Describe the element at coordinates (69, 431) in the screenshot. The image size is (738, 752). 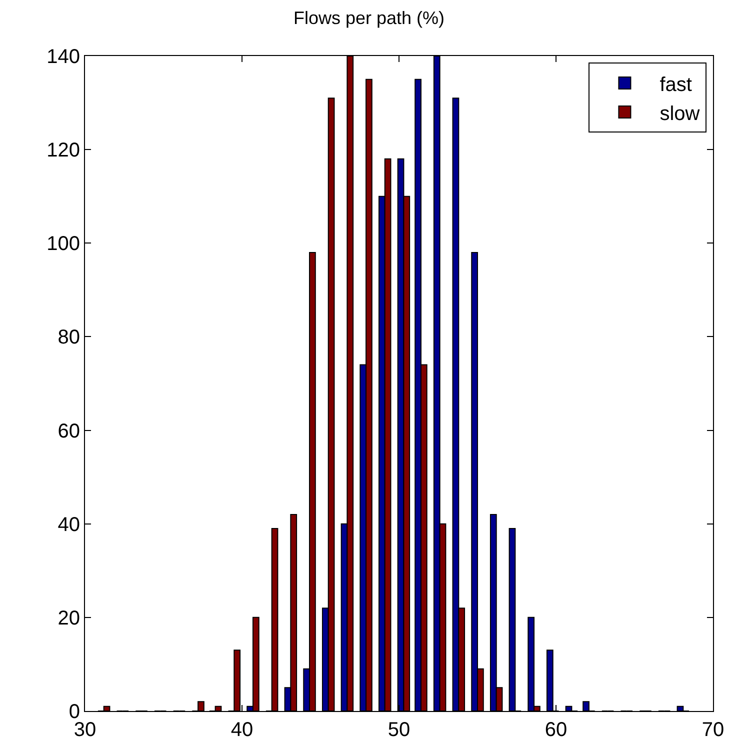
I see `y-tick-label: 60` at that location.